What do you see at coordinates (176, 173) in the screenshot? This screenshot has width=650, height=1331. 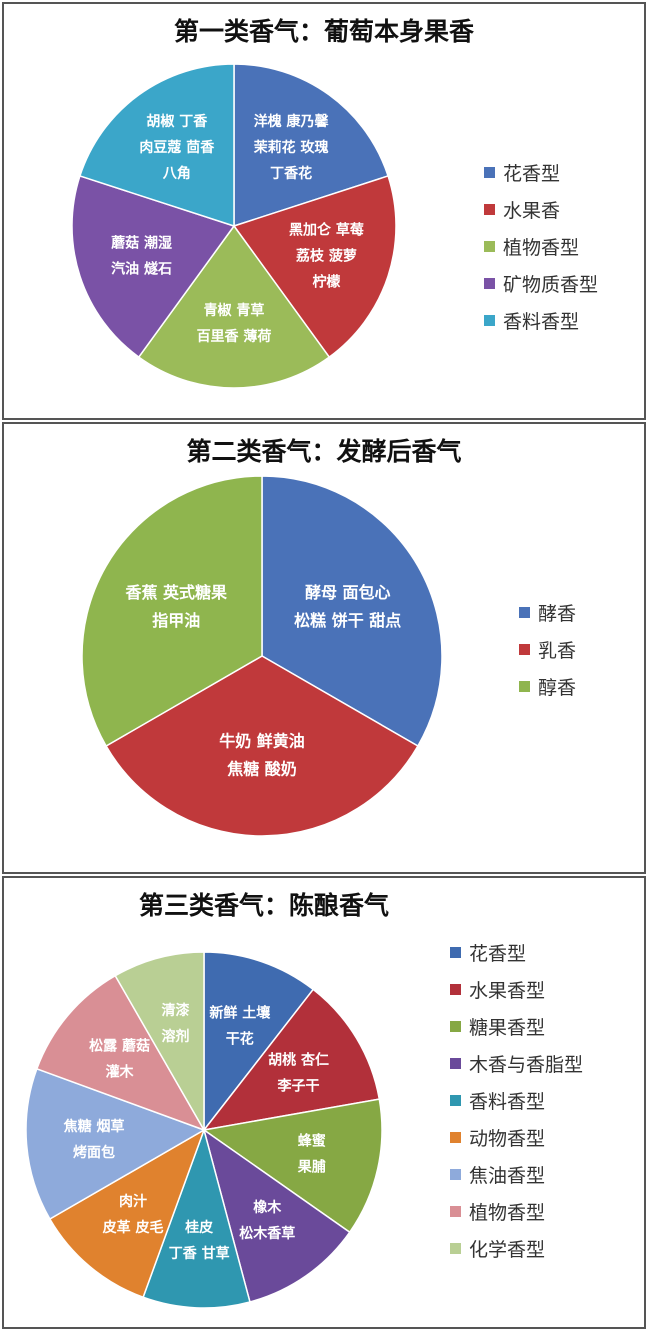 I see `slice-label: 八角` at bounding box center [176, 173].